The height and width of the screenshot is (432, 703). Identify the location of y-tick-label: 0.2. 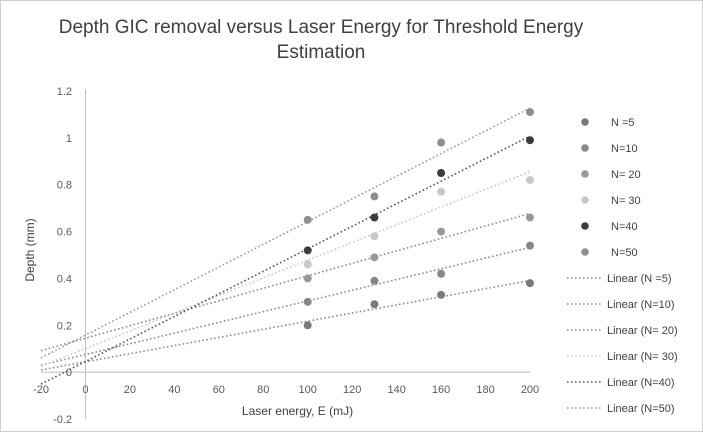
(64, 326).